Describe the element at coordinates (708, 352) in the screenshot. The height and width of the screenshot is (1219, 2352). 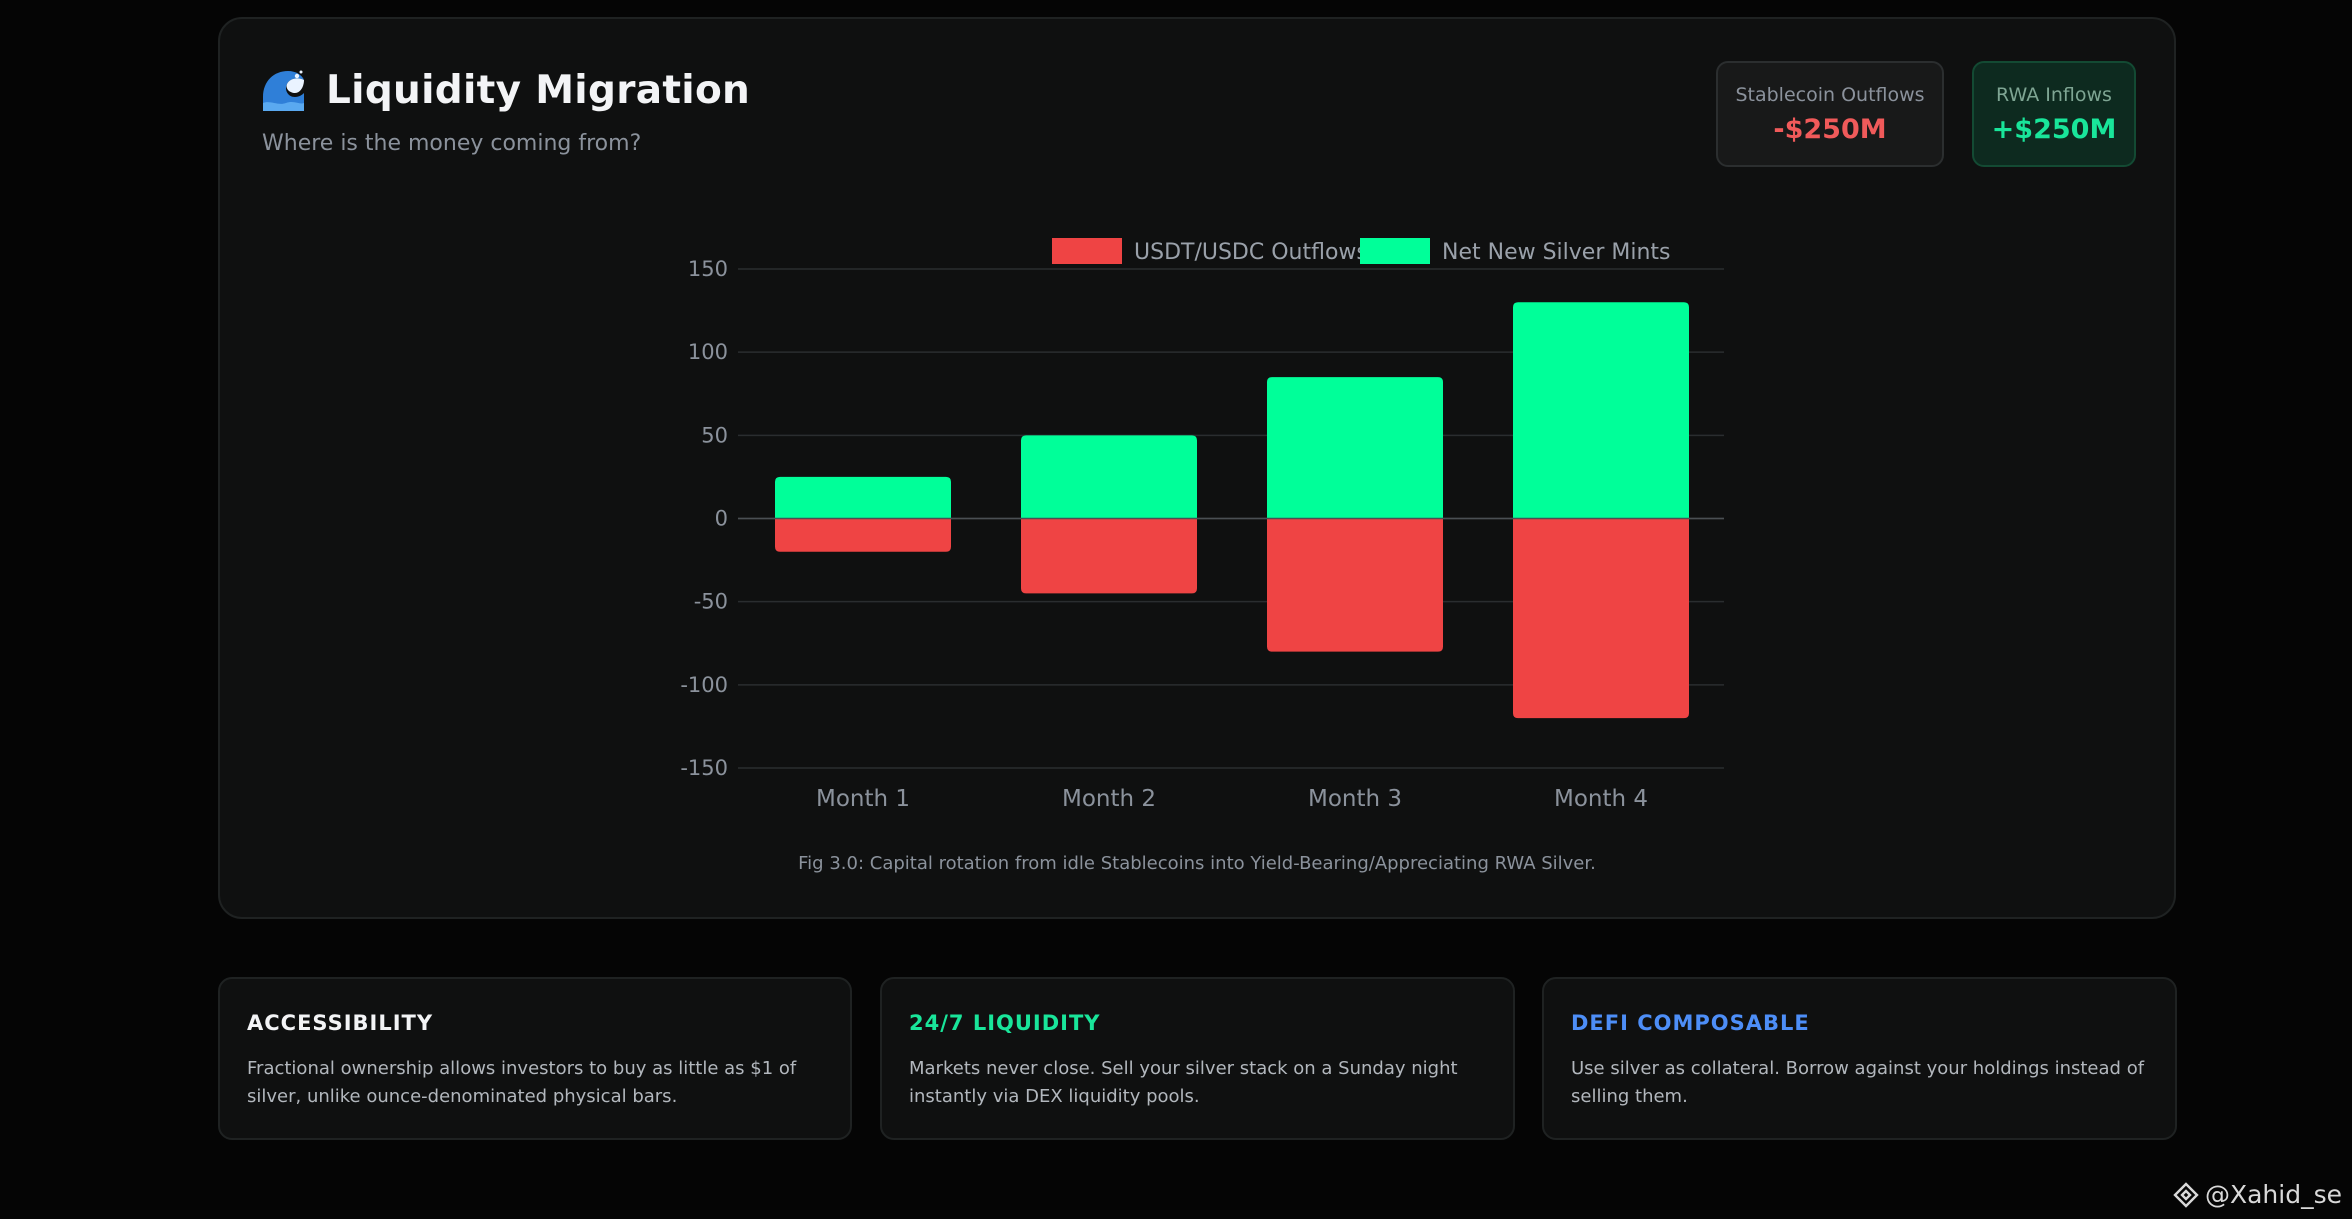
I see `y-tick-label: 100` at that location.